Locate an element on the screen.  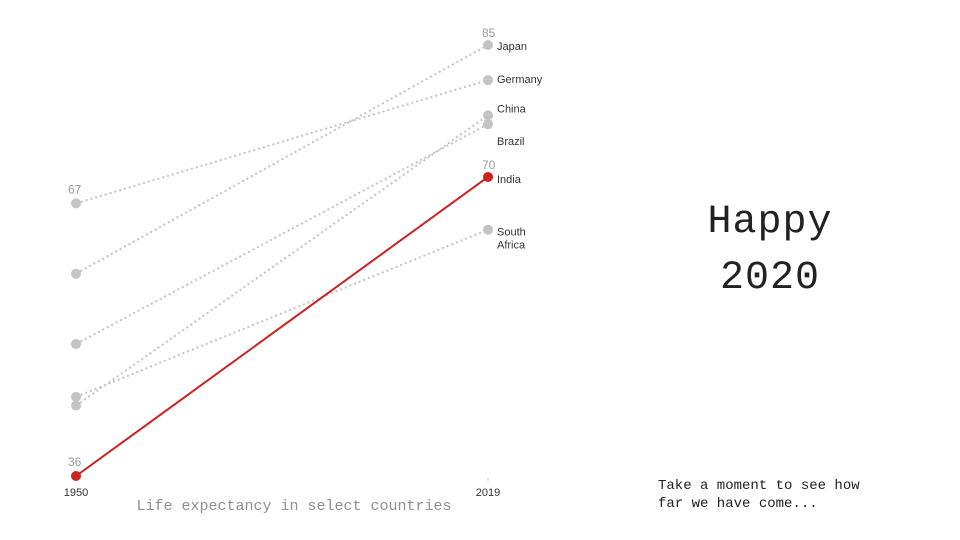
country-label-brazil: Brazil is located at coordinates (511, 142).